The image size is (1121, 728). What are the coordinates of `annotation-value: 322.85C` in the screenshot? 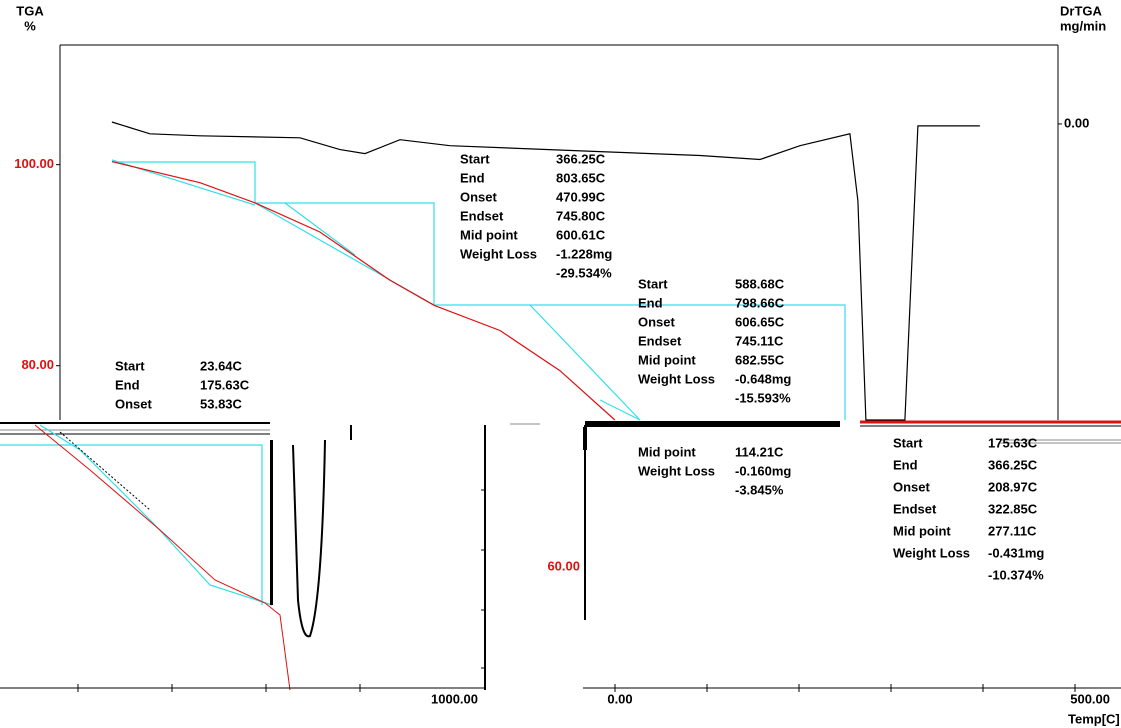 It's located at (1013, 508).